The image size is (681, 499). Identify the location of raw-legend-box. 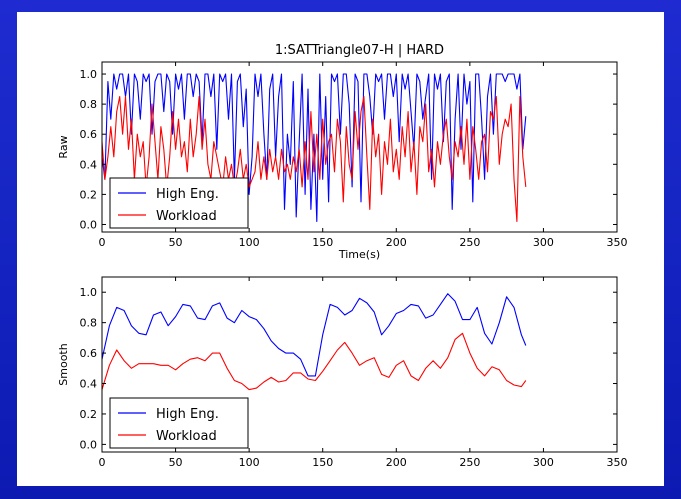
(179, 203).